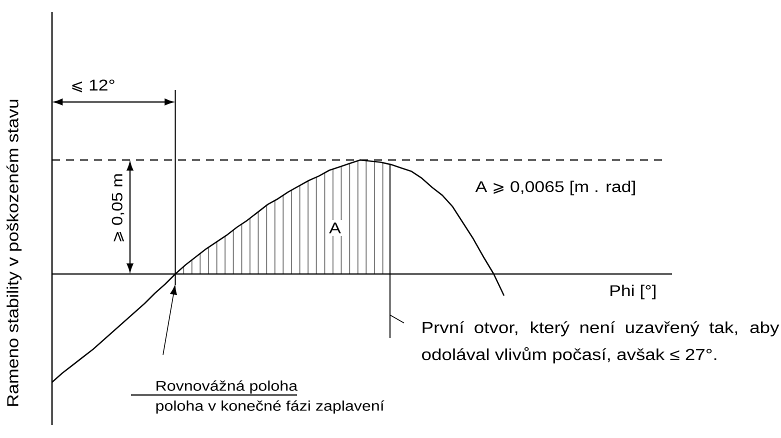 Image resolution: width=781 pixels, height=438 pixels. What do you see at coordinates (601, 342) in the screenshot?
I see `annotation: První otvor, který není uzavřený tak, aby odolával vlivům počasí, avšak ≤ 27°.` at bounding box center [601, 342].